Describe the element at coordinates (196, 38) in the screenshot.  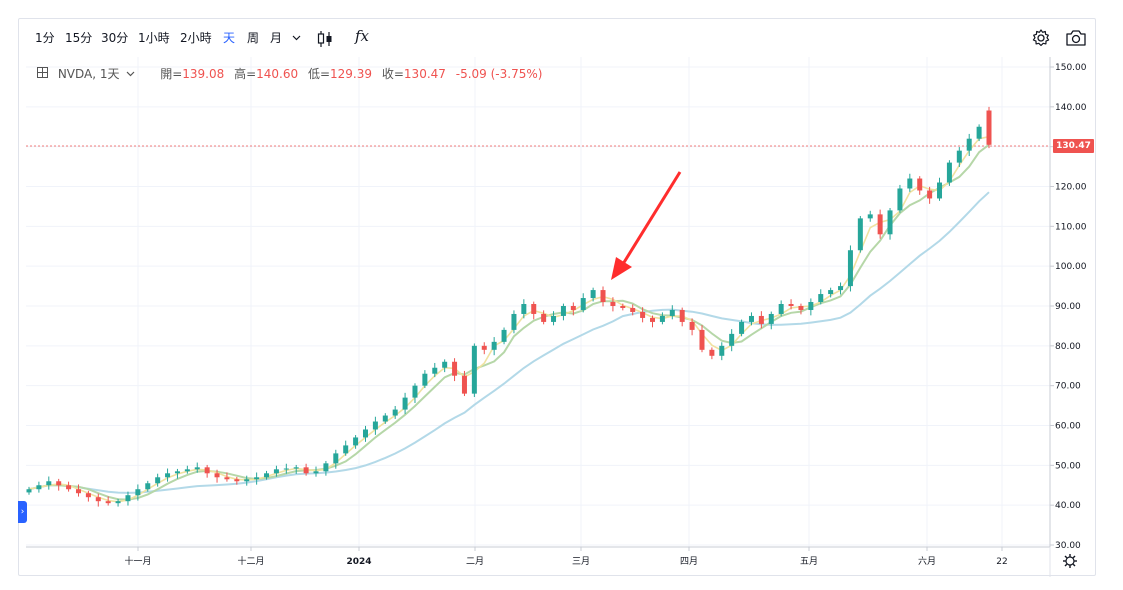
I see `timeframe-2h: 2小時` at that location.